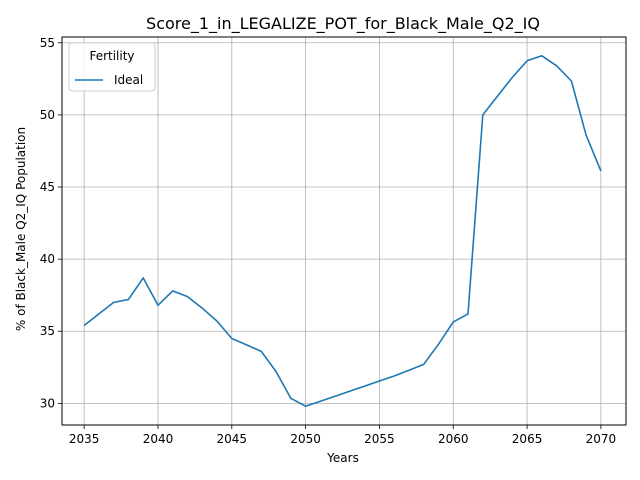  What do you see at coordinates (111, 56) in the screenshot?
I see `legend-title: Fertility` at bounding box center [111, 56].